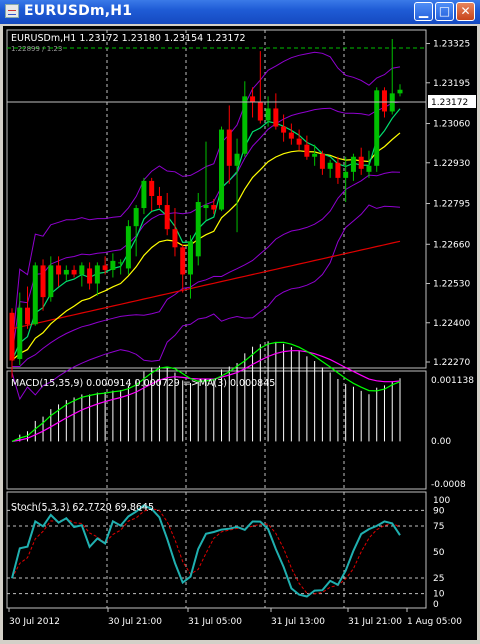 The image size is (480, 644). Describe the element at coordinates (451, 363) in the screenshot. I see `price-tick-label: 1.22270` at that location.